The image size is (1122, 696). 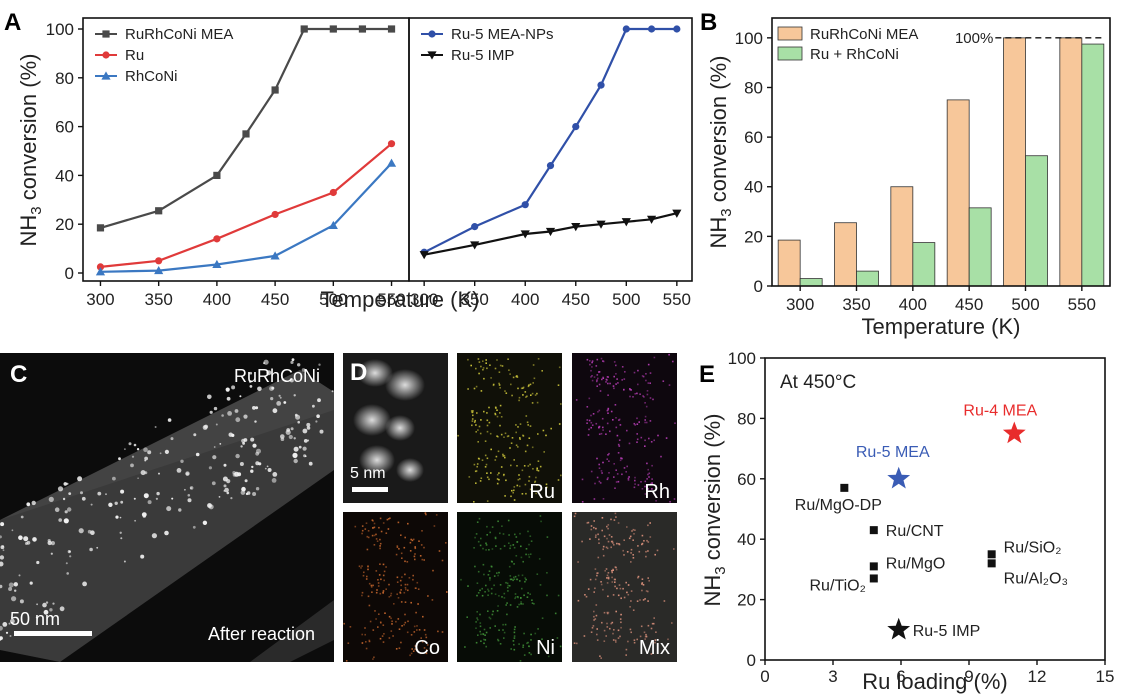 What do you see at coordinates (69, 273) in the screenshot?
I see `y-tick-label: 0` at bounding box center [69, 273].